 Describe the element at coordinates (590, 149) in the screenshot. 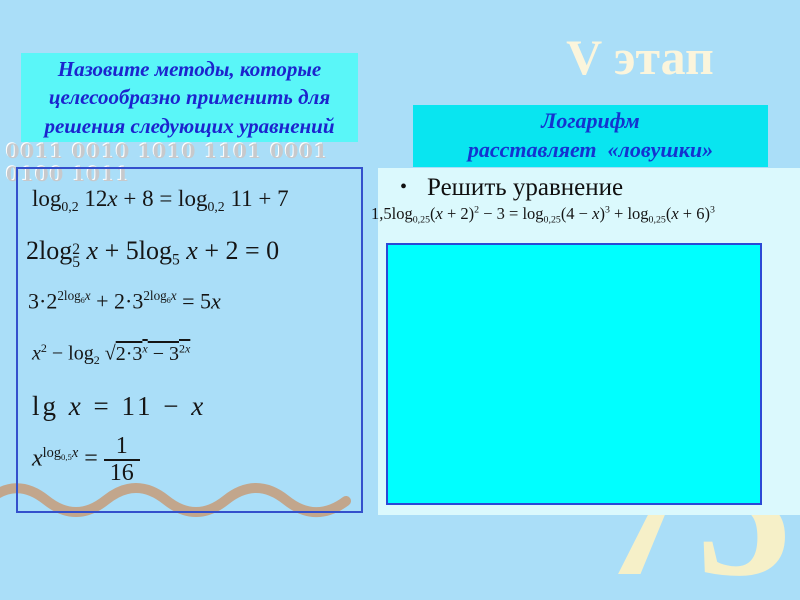

I see `theme-line-2: расставляет «ловушки»` at that location.